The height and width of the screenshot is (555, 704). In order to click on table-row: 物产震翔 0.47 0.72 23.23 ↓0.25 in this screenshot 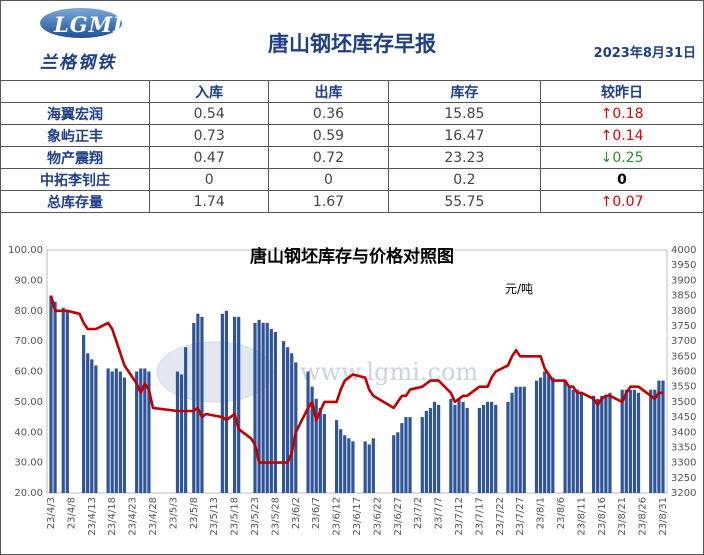, I will do `click(352, 157)`.